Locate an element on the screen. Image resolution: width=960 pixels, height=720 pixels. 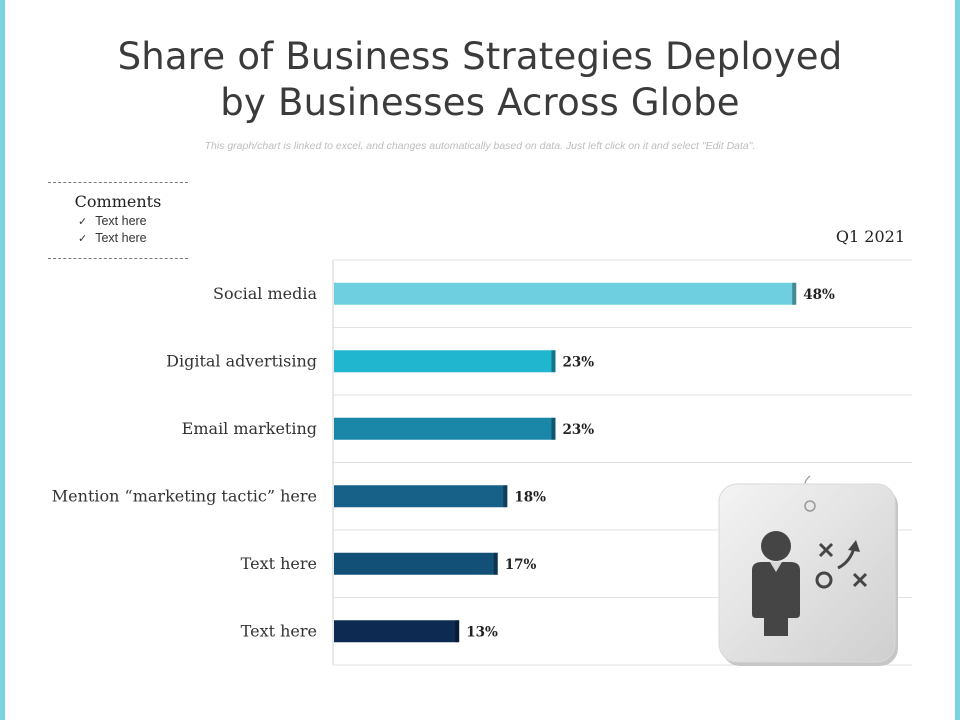
data-label: 48% is located at coordinates (819, 295).